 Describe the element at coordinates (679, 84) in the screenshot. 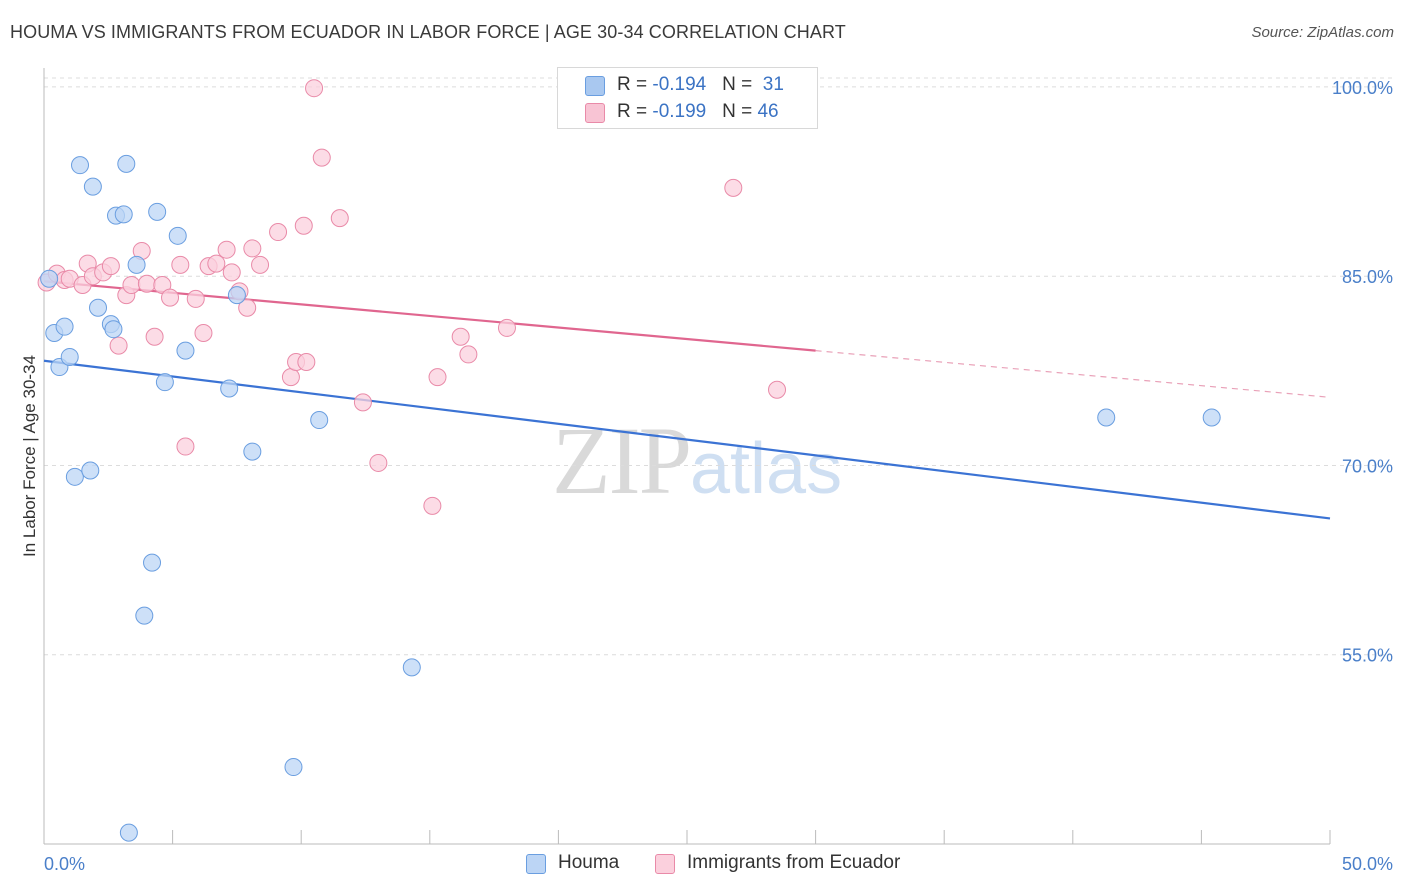

I see `legend-r-value: -0.194` at that location.